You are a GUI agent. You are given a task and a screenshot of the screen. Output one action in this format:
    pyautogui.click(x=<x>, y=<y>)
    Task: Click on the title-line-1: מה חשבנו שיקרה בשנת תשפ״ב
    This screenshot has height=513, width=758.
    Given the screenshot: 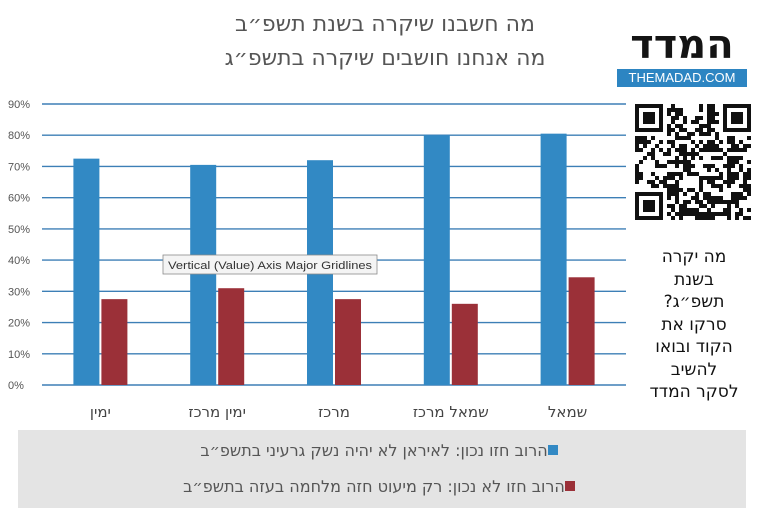 What is the action you would take?
    pyautogui.click(x=385, y=24)
    